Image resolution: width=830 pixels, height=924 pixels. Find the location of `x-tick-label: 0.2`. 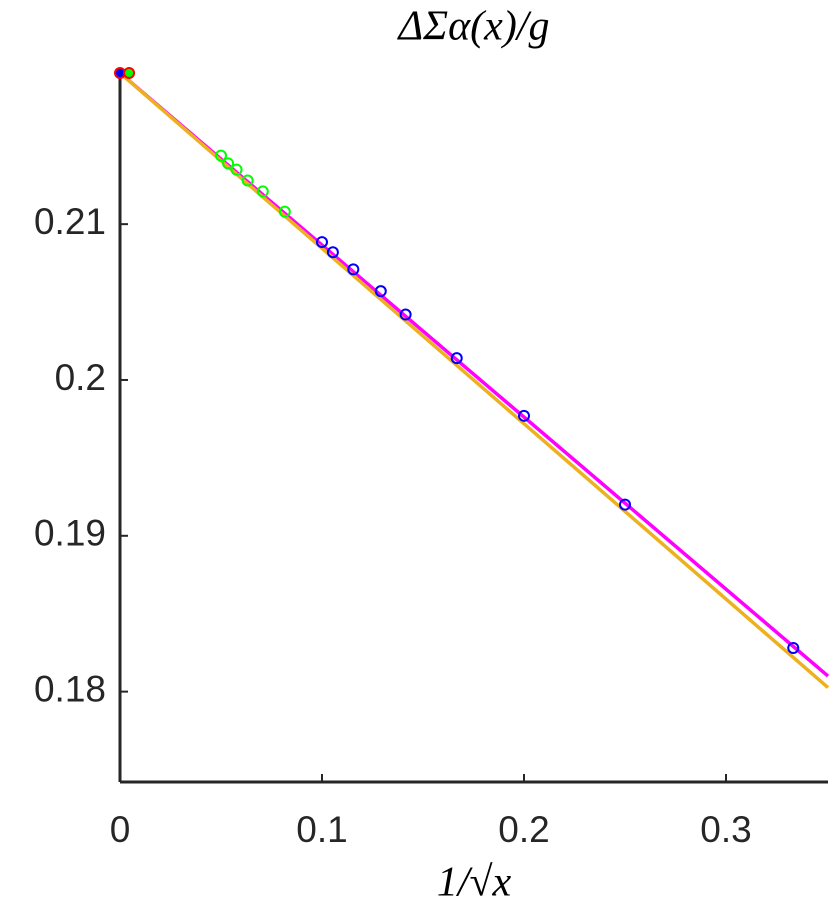

x-tick-label: 0.2 is located at coordinates (523, 829).